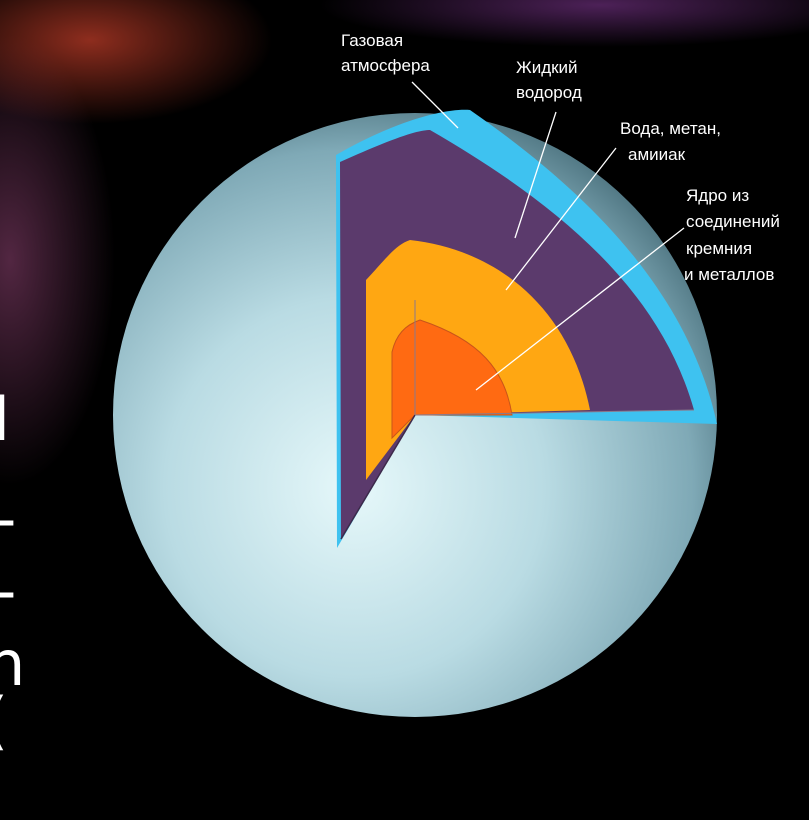  Describe the element at coordinates (657, 154) in the screenshot. I see `label-water-line2: амииак` at that location.